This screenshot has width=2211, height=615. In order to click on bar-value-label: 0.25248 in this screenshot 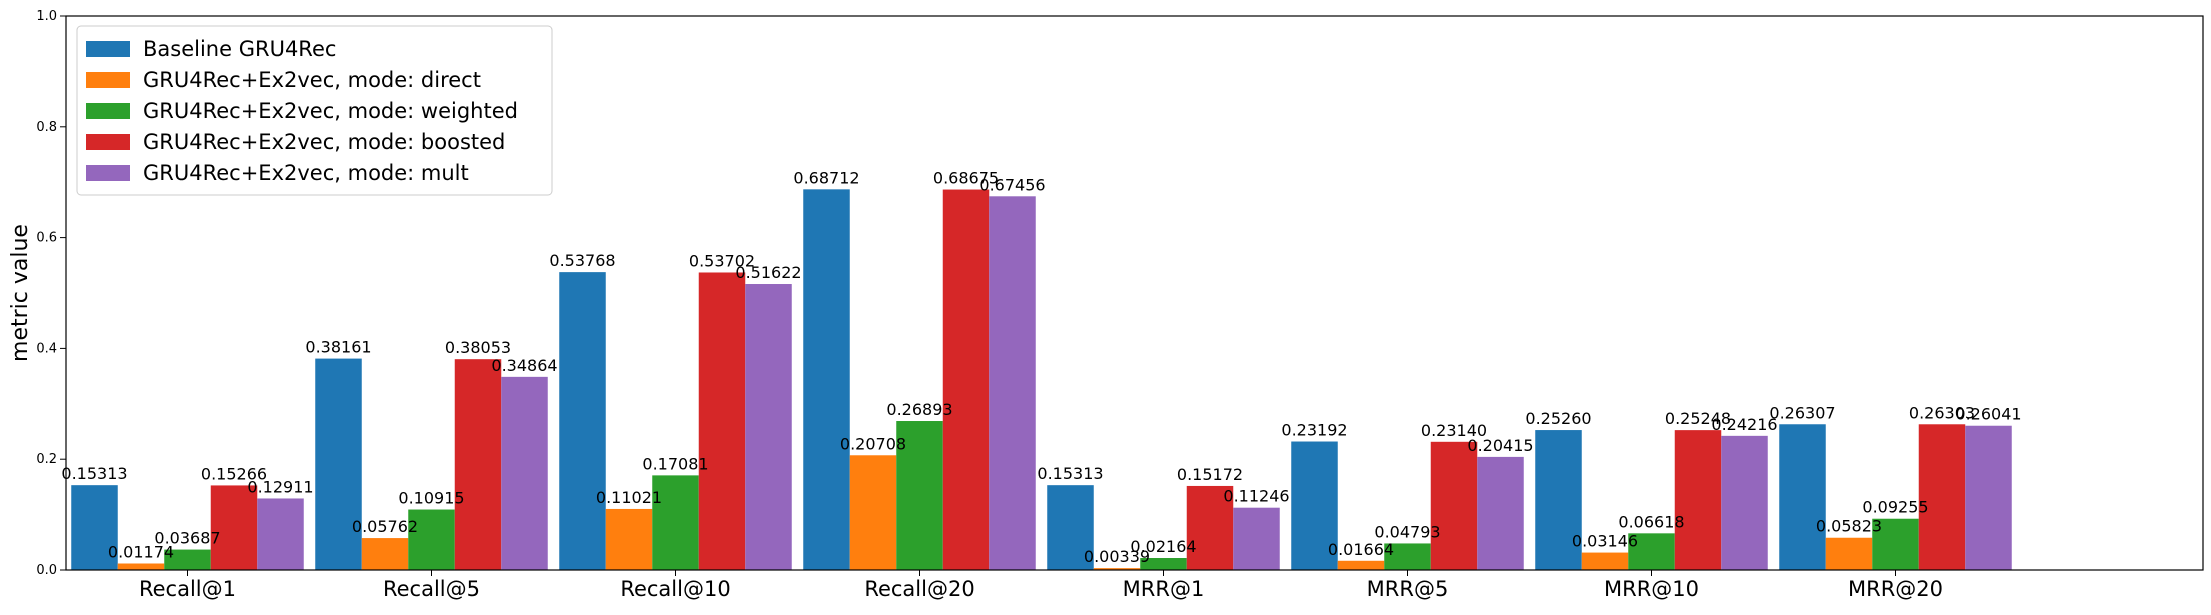, I will do `click(1698, 418)`.